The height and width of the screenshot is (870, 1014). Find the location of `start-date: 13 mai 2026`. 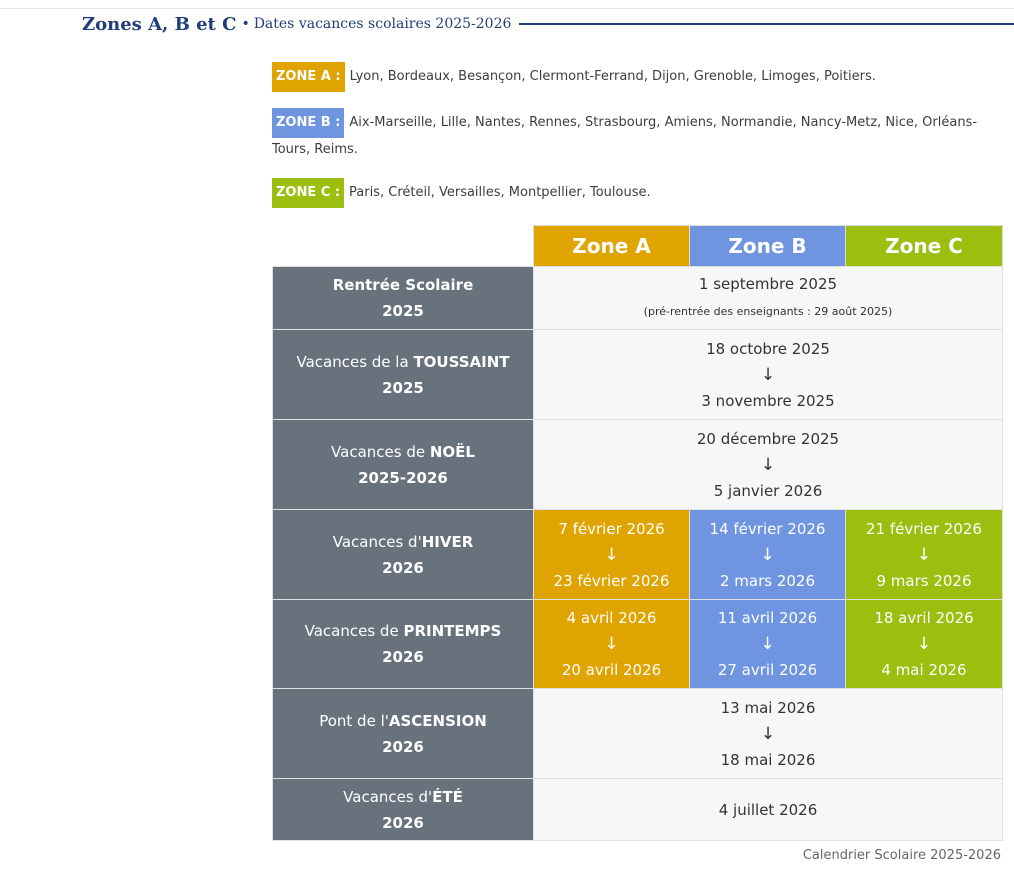

start-date: 13 mai 2026 is located at coordinates (768, 707).